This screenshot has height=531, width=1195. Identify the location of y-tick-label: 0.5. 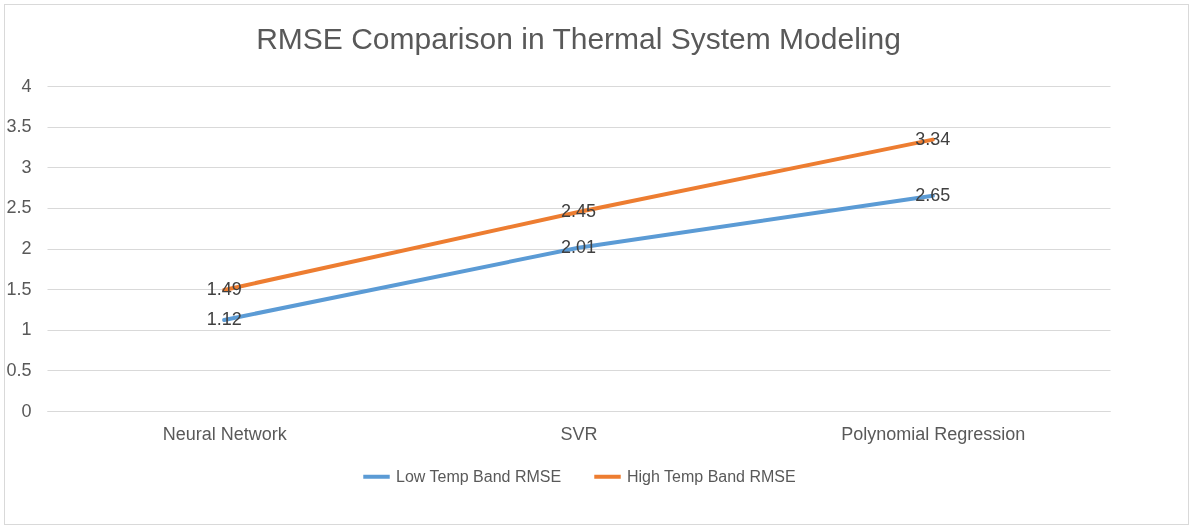
(19, 369).